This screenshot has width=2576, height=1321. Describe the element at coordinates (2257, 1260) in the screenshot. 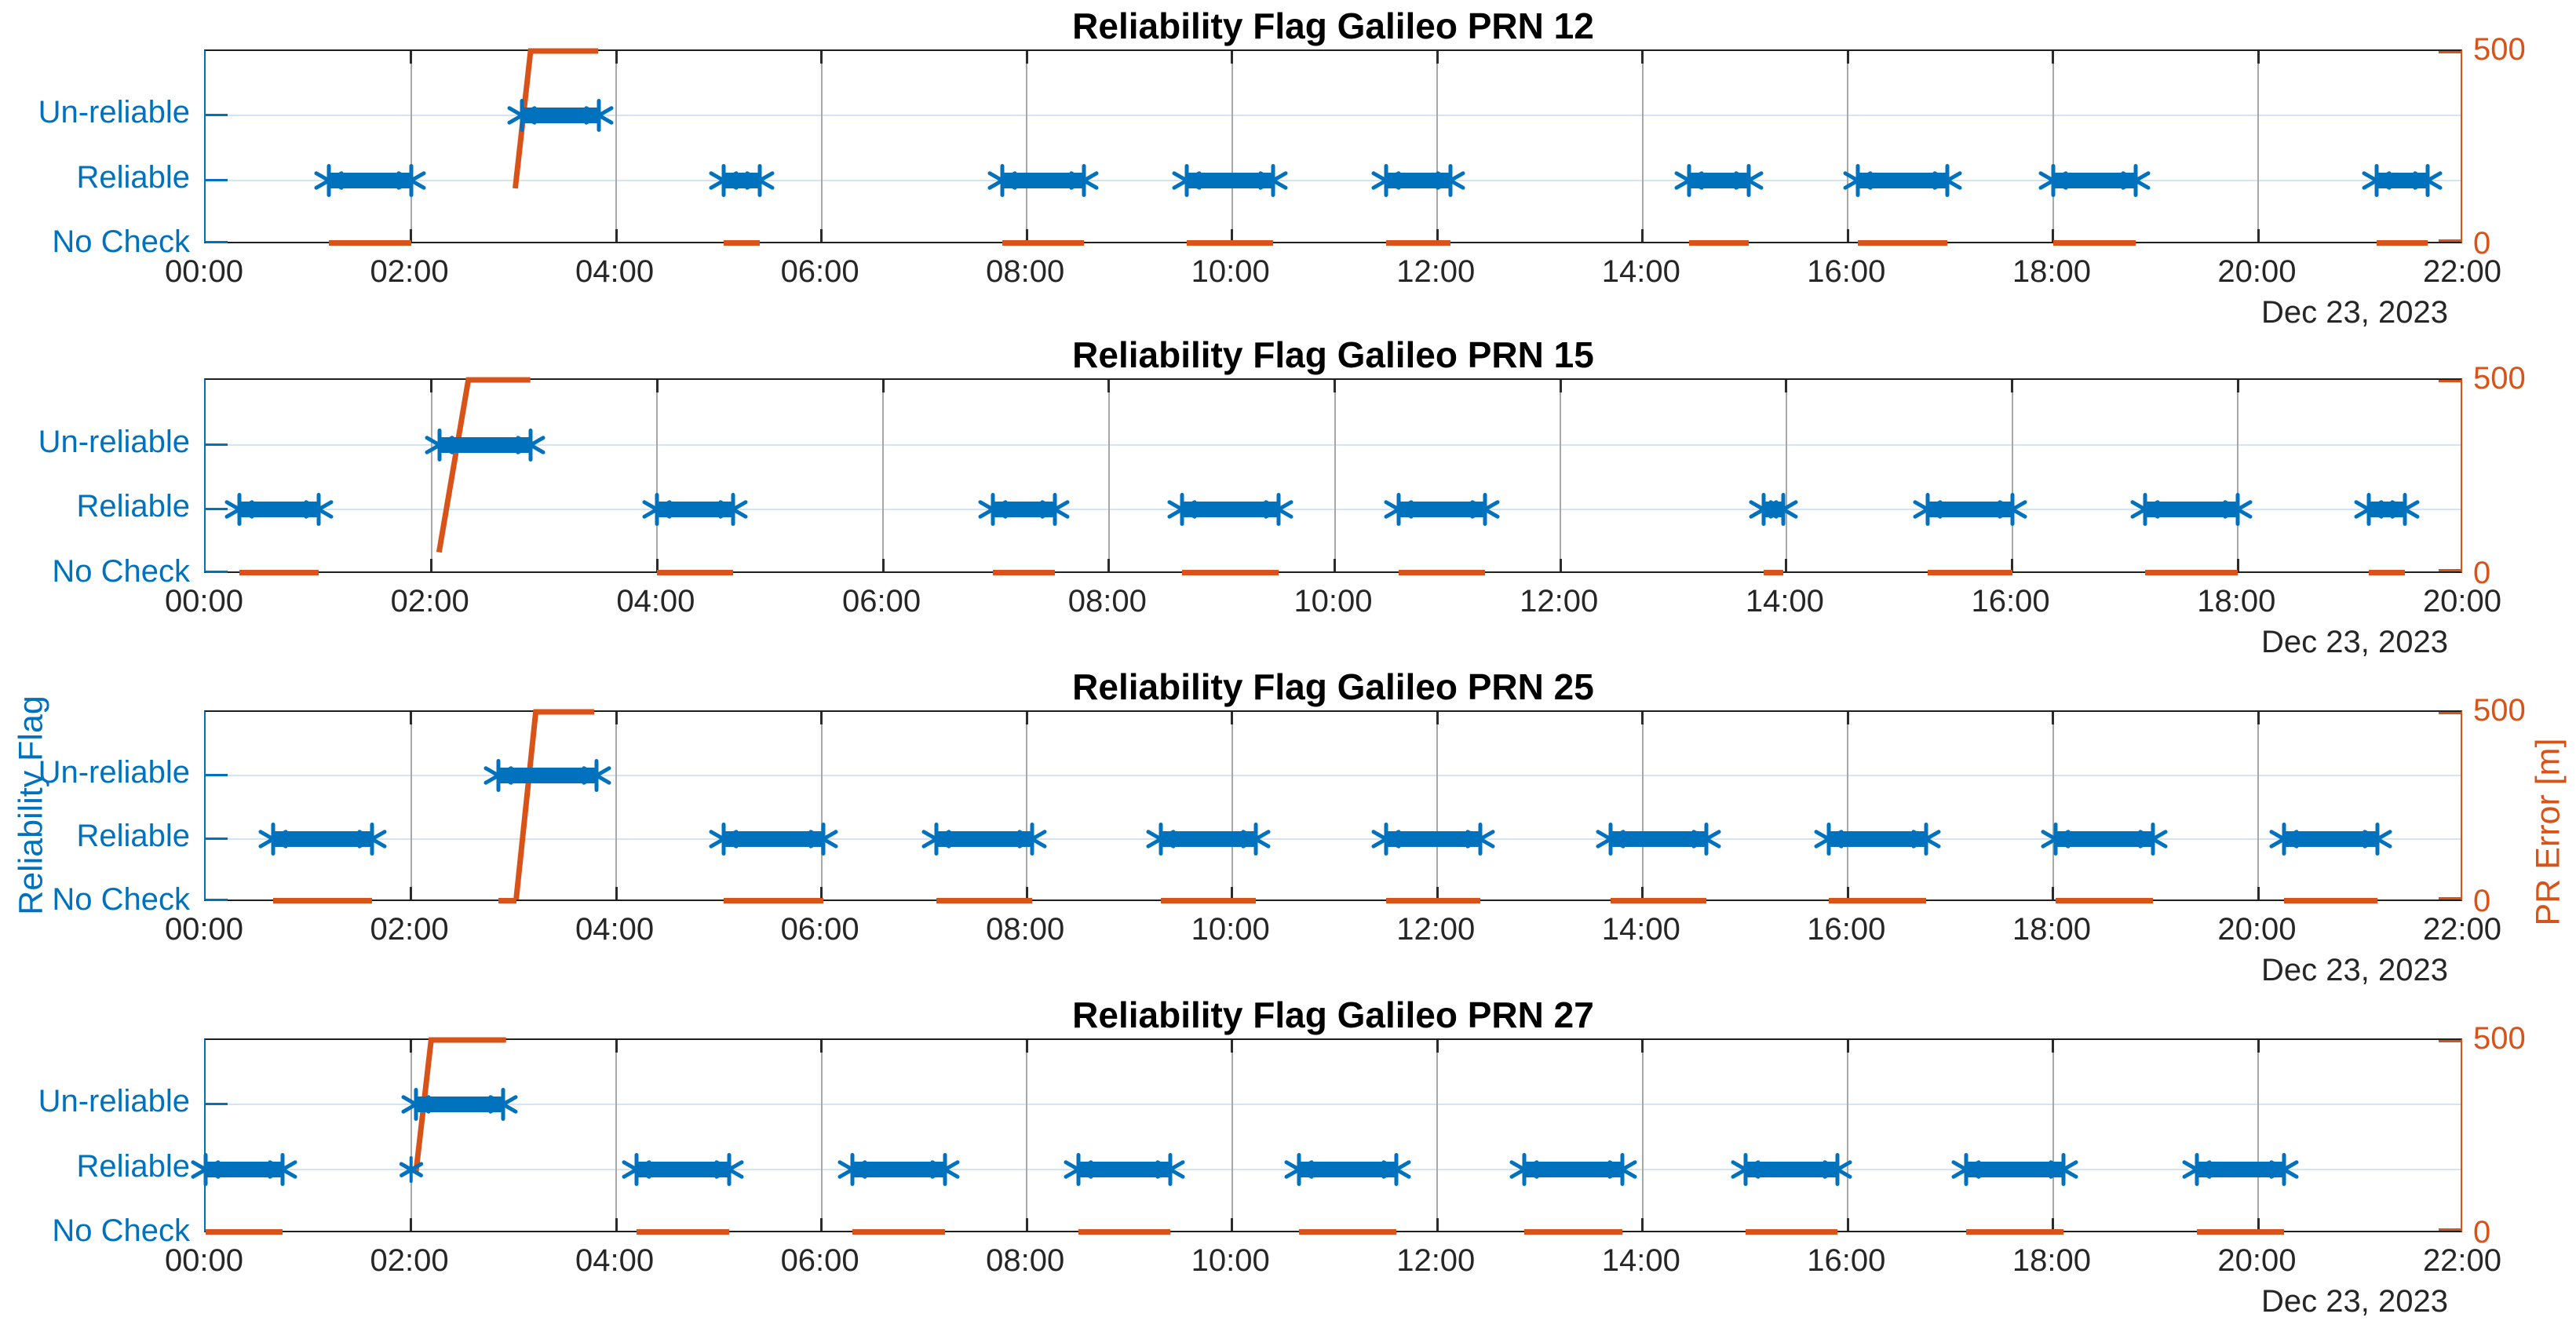

I see `x-tick-label: 20:00` at that location.